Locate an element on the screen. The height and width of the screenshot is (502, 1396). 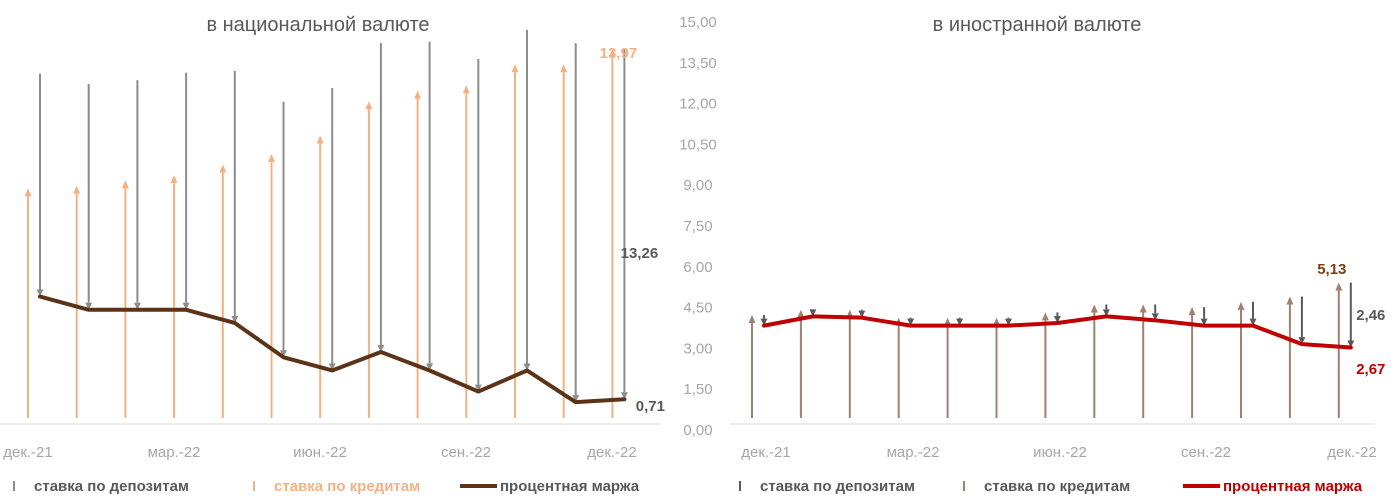
y-tick-label: 1,50 is located at coordinates (697, 389).